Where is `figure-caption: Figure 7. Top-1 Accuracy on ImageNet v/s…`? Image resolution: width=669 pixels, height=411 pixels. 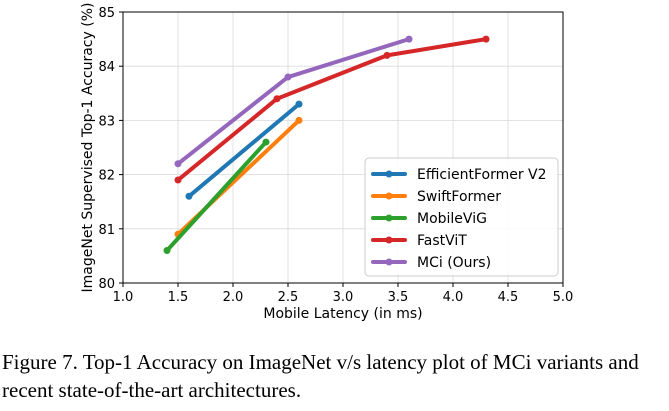
figure-caption: Figure 7. Top-1 Accuracy on ImageNet v/s… is located at coordinates (320, 376).